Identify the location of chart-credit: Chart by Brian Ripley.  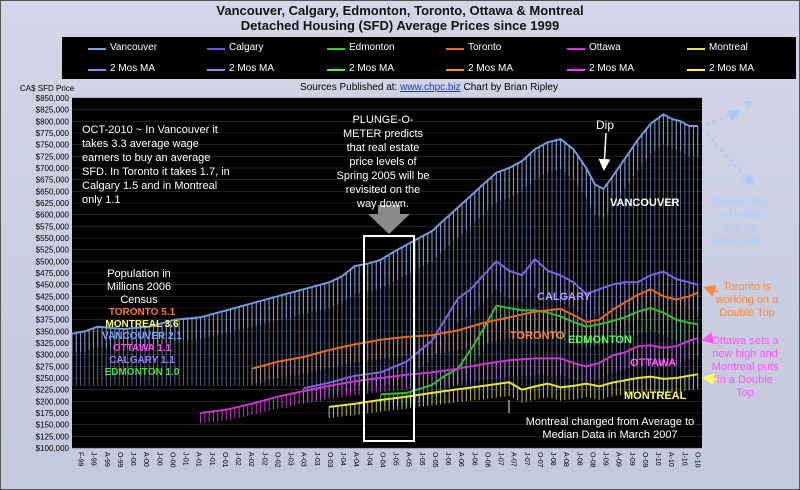
(510, 87).